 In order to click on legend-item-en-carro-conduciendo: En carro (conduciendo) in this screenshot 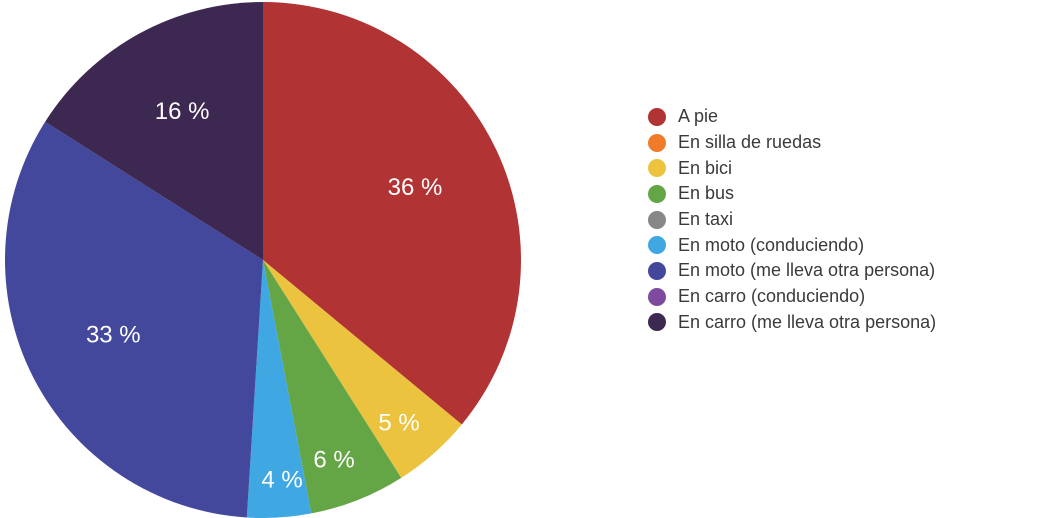, I will do `click(792, 297)`.